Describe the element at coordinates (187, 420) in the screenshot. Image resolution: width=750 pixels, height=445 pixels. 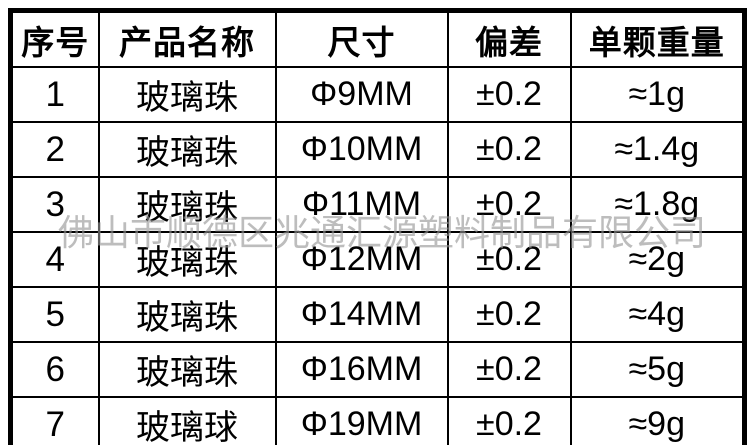
I see `cell-product-name: 玻璃球` at that location.